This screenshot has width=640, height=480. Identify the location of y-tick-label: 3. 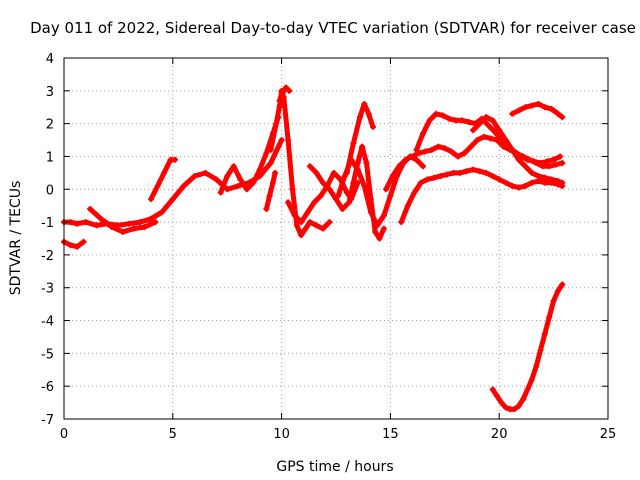
(50, 92).